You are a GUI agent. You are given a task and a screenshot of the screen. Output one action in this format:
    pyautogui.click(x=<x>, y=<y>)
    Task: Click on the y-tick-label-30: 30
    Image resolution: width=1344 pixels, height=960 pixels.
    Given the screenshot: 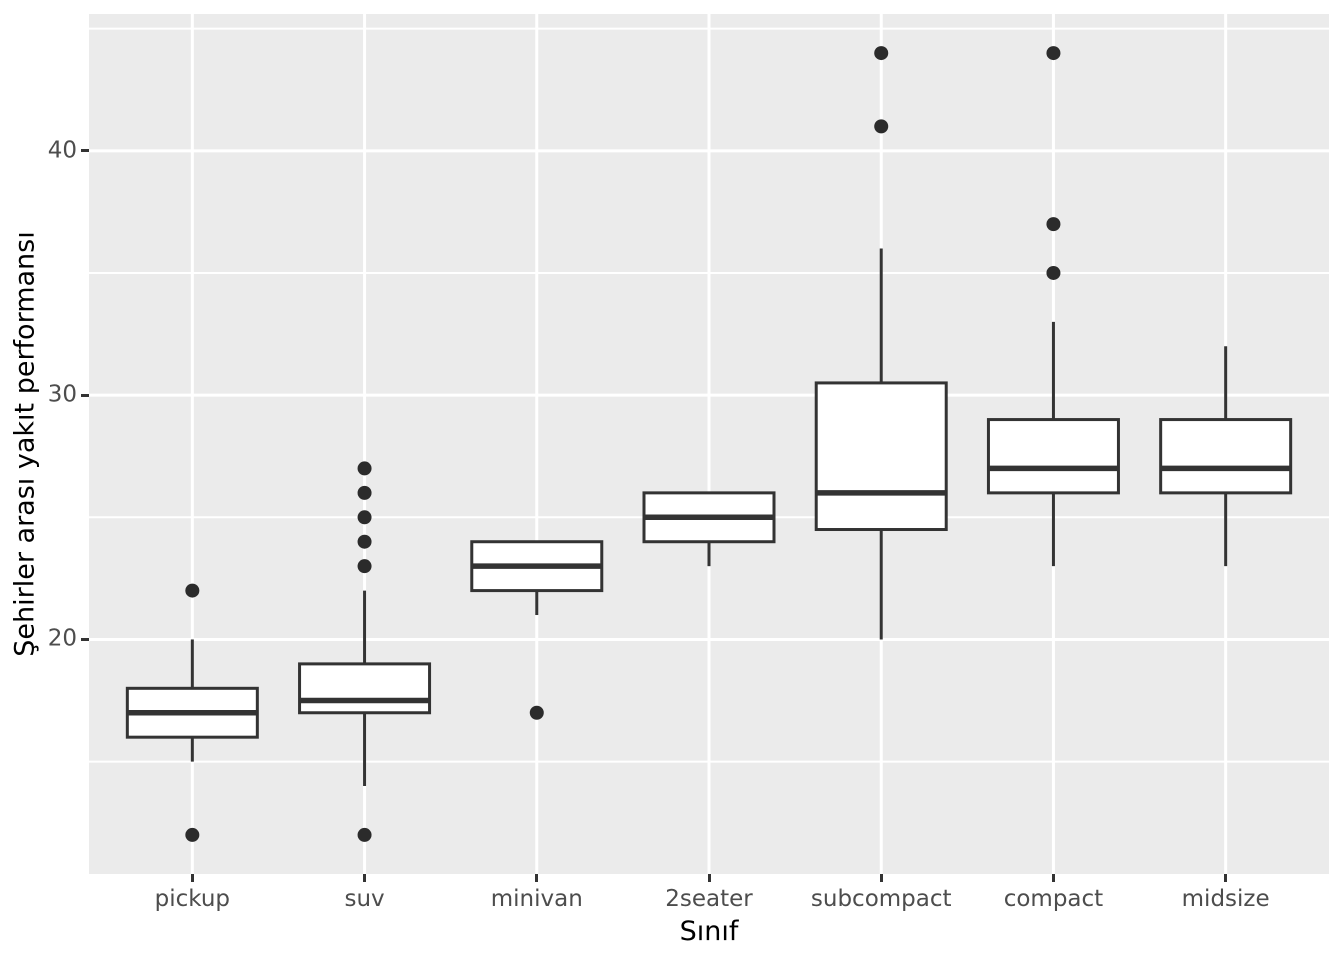 What is the action you would take?
    pyautogui.click(x=62, y=394)
    